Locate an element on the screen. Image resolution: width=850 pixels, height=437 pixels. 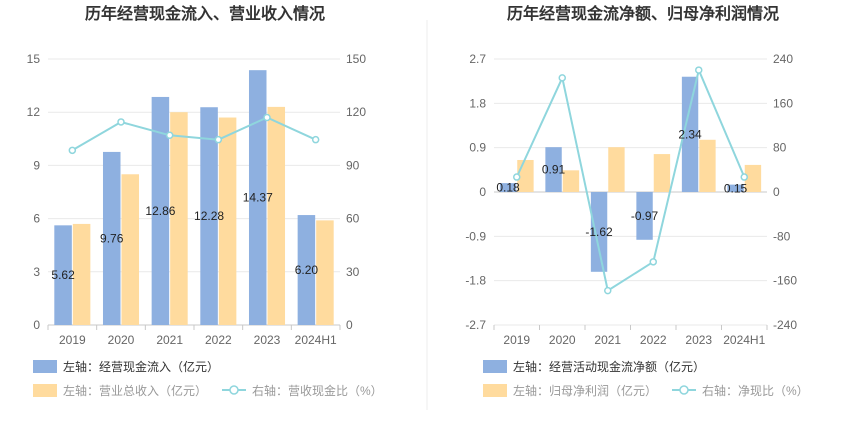
chart1-data-label: 5.62 is located at coordinates (63, 275).